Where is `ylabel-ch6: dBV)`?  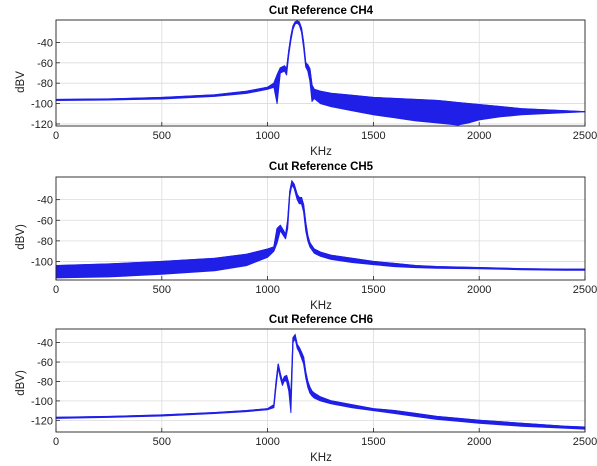 ylabel-ch6: dBV) is located at coordinates (21, 383).